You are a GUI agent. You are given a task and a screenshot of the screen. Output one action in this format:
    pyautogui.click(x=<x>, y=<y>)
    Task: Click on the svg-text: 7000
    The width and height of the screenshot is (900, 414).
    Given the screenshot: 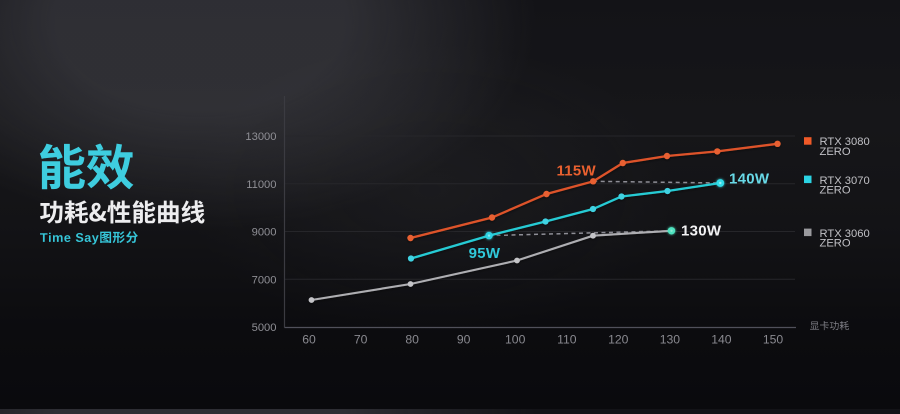 What is the action you would take?
    pyautogui.click(x=264, y=280)
    